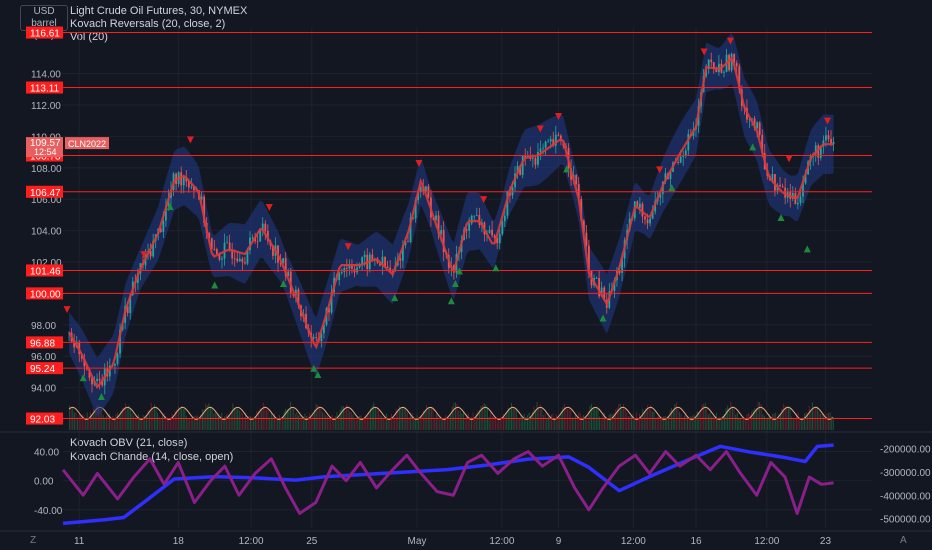 The width and height of the screenshot is (932, 550). Describe the element at coordinates (44, 482) in the screenshot. I see `lower-left-tick-label: 0.00` at that location.